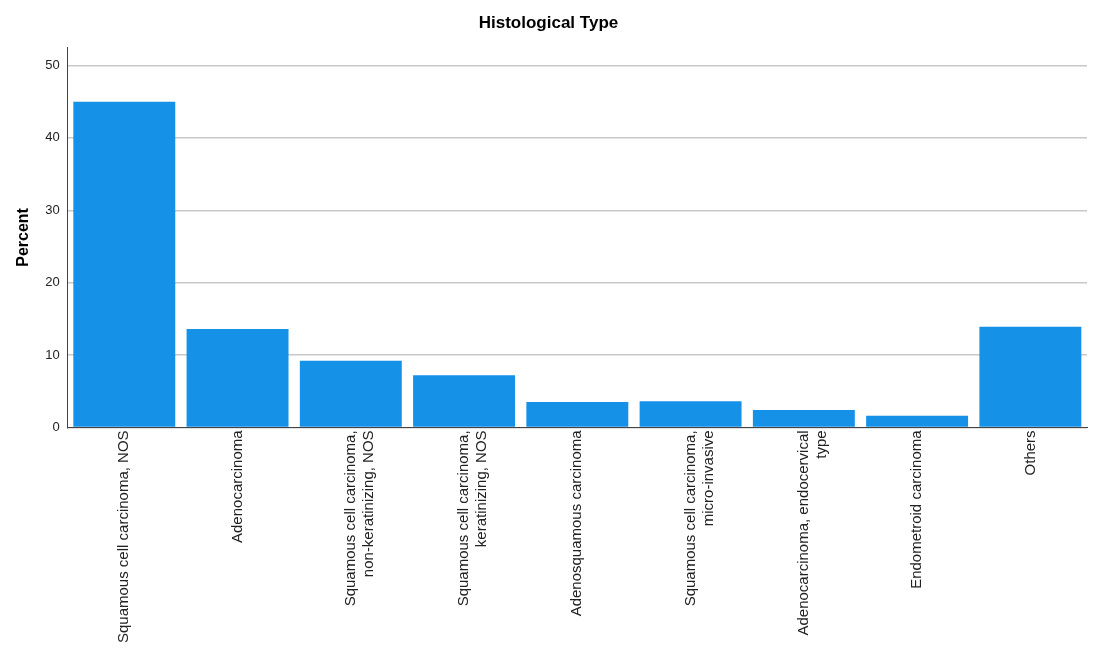 This screenshot has width=1107, height=651. Describe the element at coordinates (23, 237) in the screenshot. I see `y-axis-title: Percent` at that location.